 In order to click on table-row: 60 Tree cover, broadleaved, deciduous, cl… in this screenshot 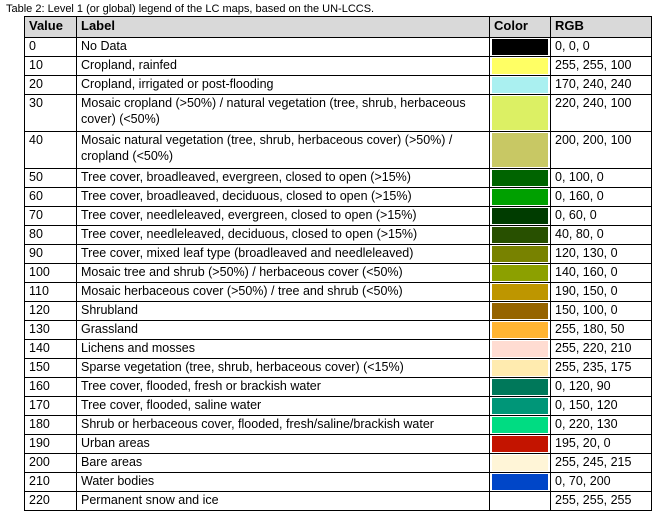, I will do `click(338, 197)`.